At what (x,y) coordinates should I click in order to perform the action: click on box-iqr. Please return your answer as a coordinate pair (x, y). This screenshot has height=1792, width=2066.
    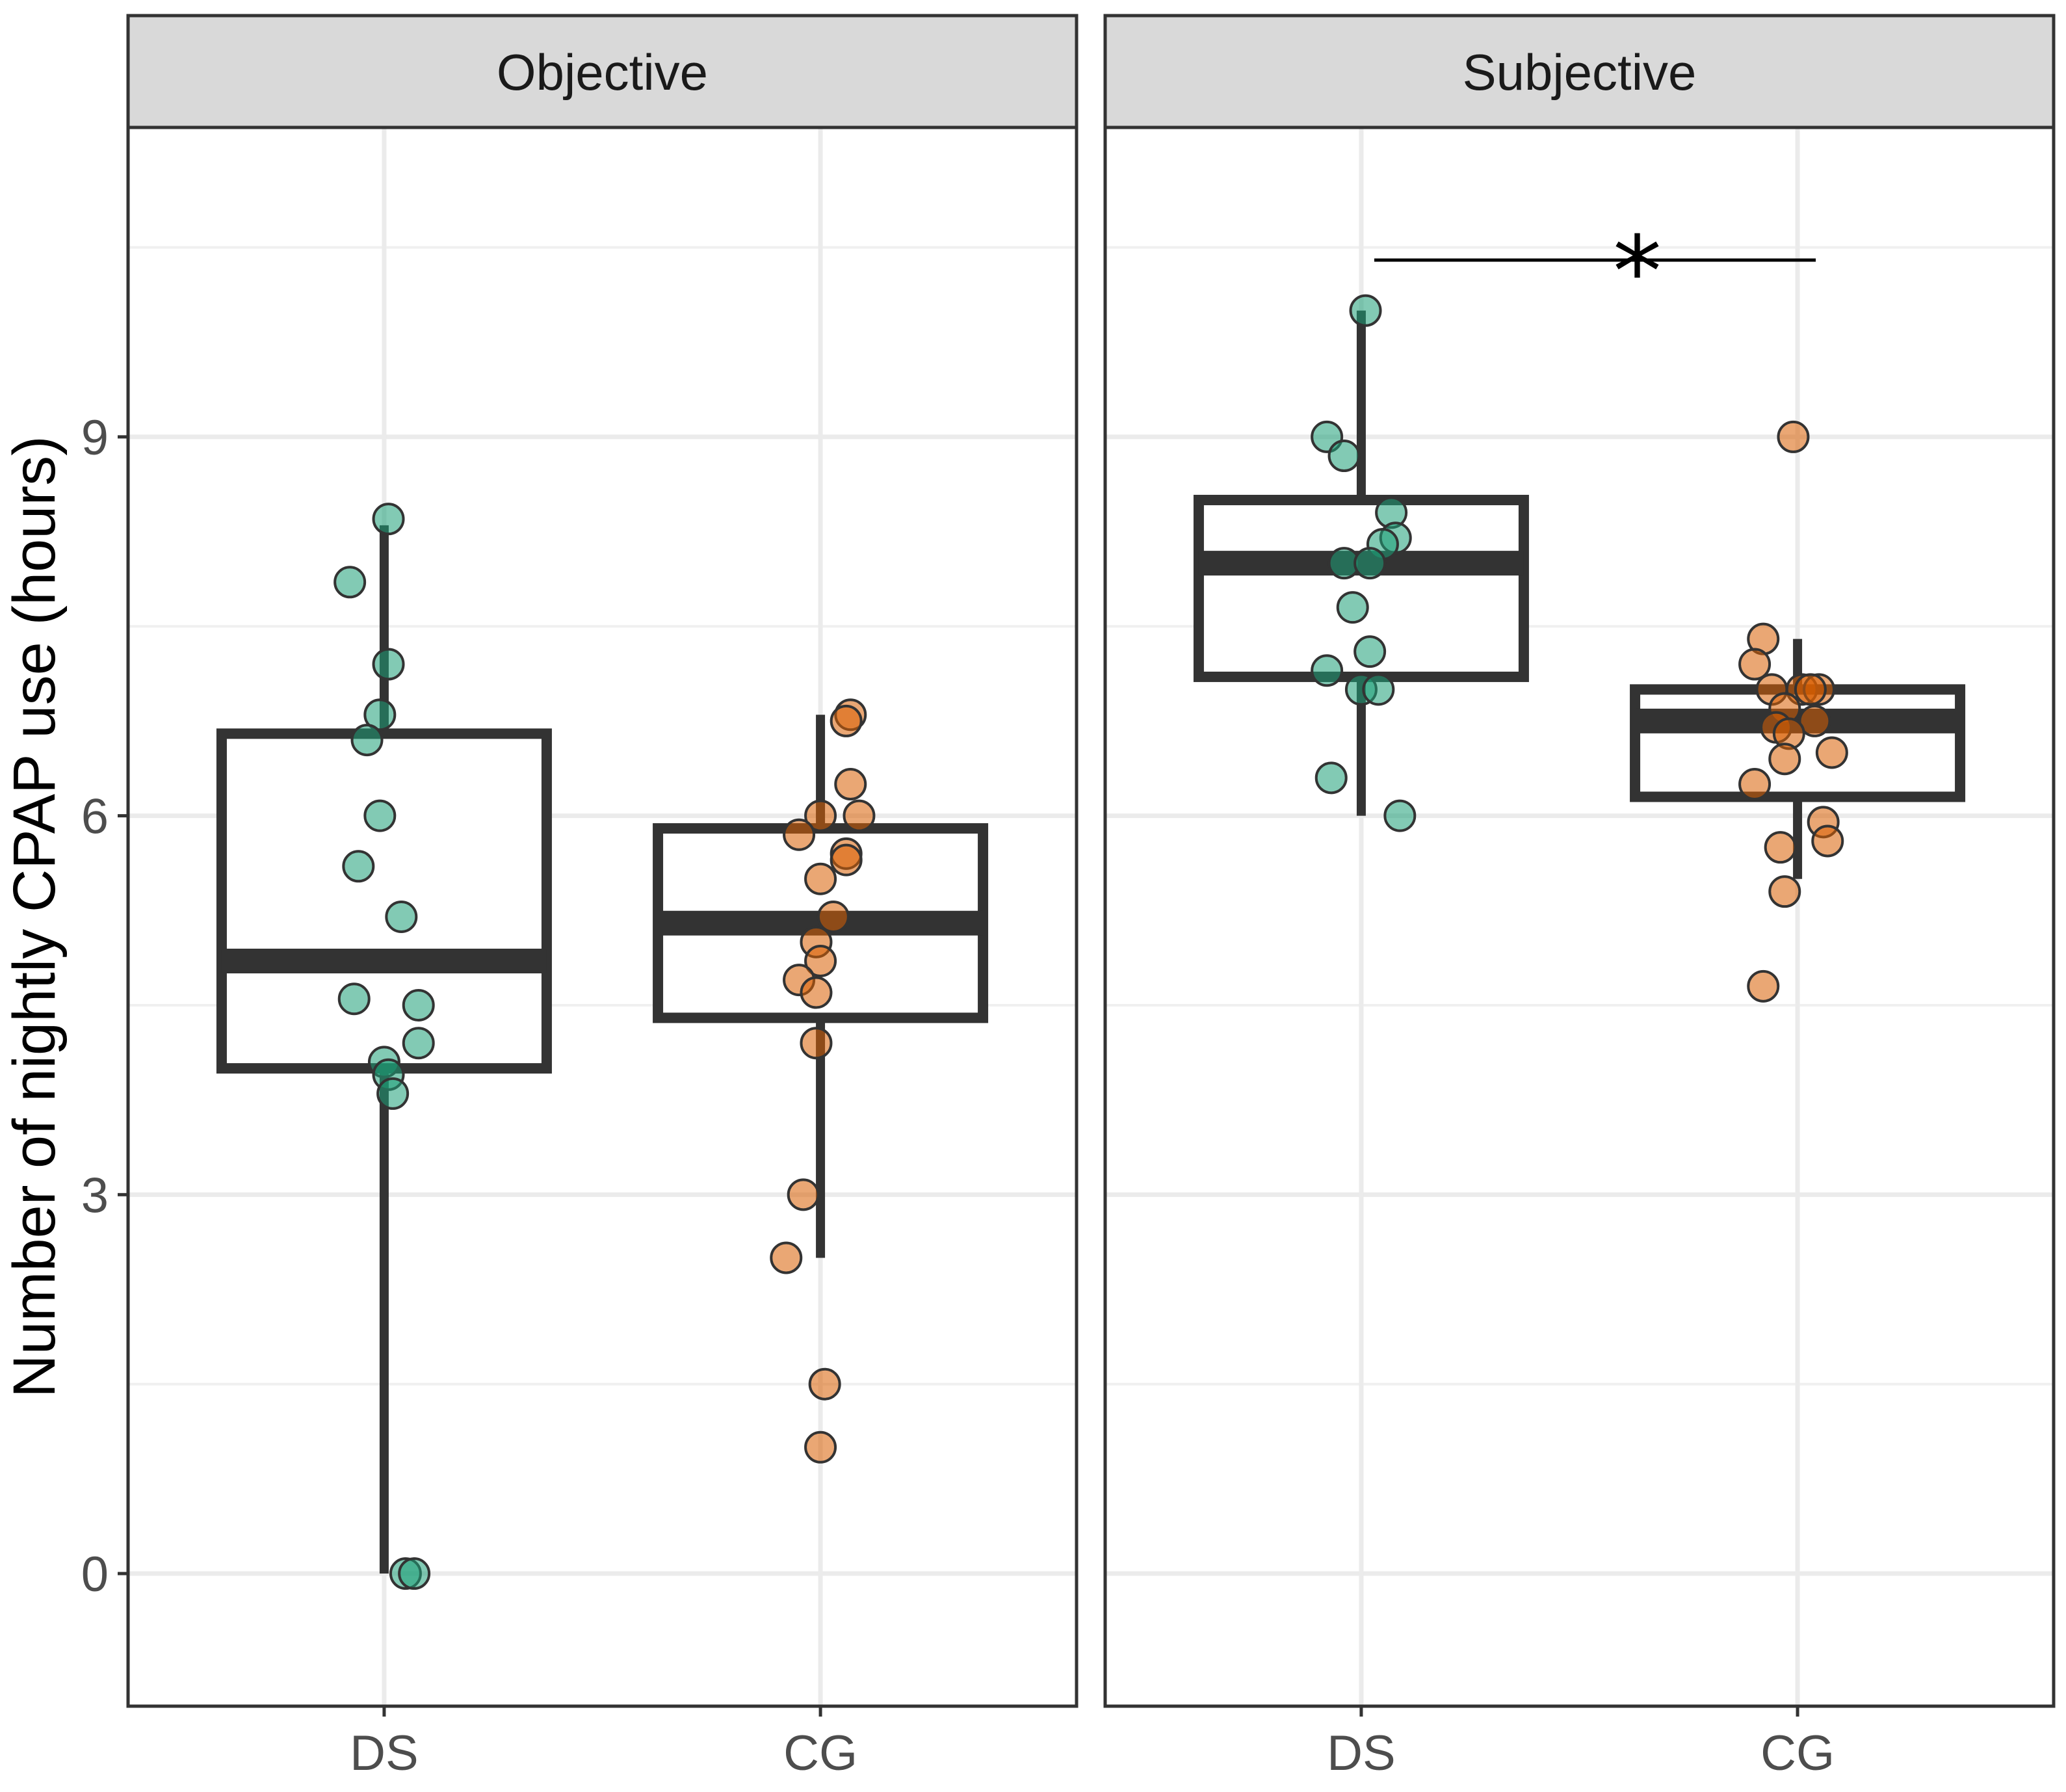
    Looking at the image, I should click on (384, 901).